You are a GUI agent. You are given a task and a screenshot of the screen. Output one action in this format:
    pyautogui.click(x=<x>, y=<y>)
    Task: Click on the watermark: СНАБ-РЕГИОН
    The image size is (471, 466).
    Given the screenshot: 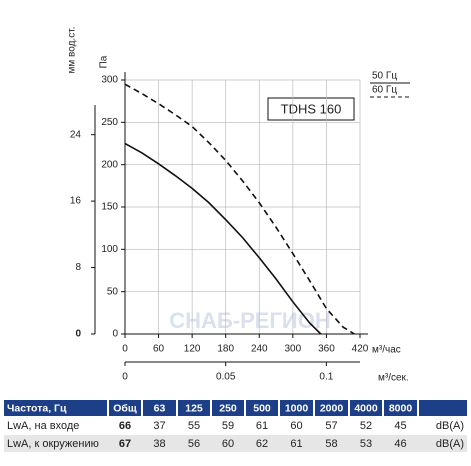 What is the action you would take?
    pyautogui.click(x=249, y=320)
    